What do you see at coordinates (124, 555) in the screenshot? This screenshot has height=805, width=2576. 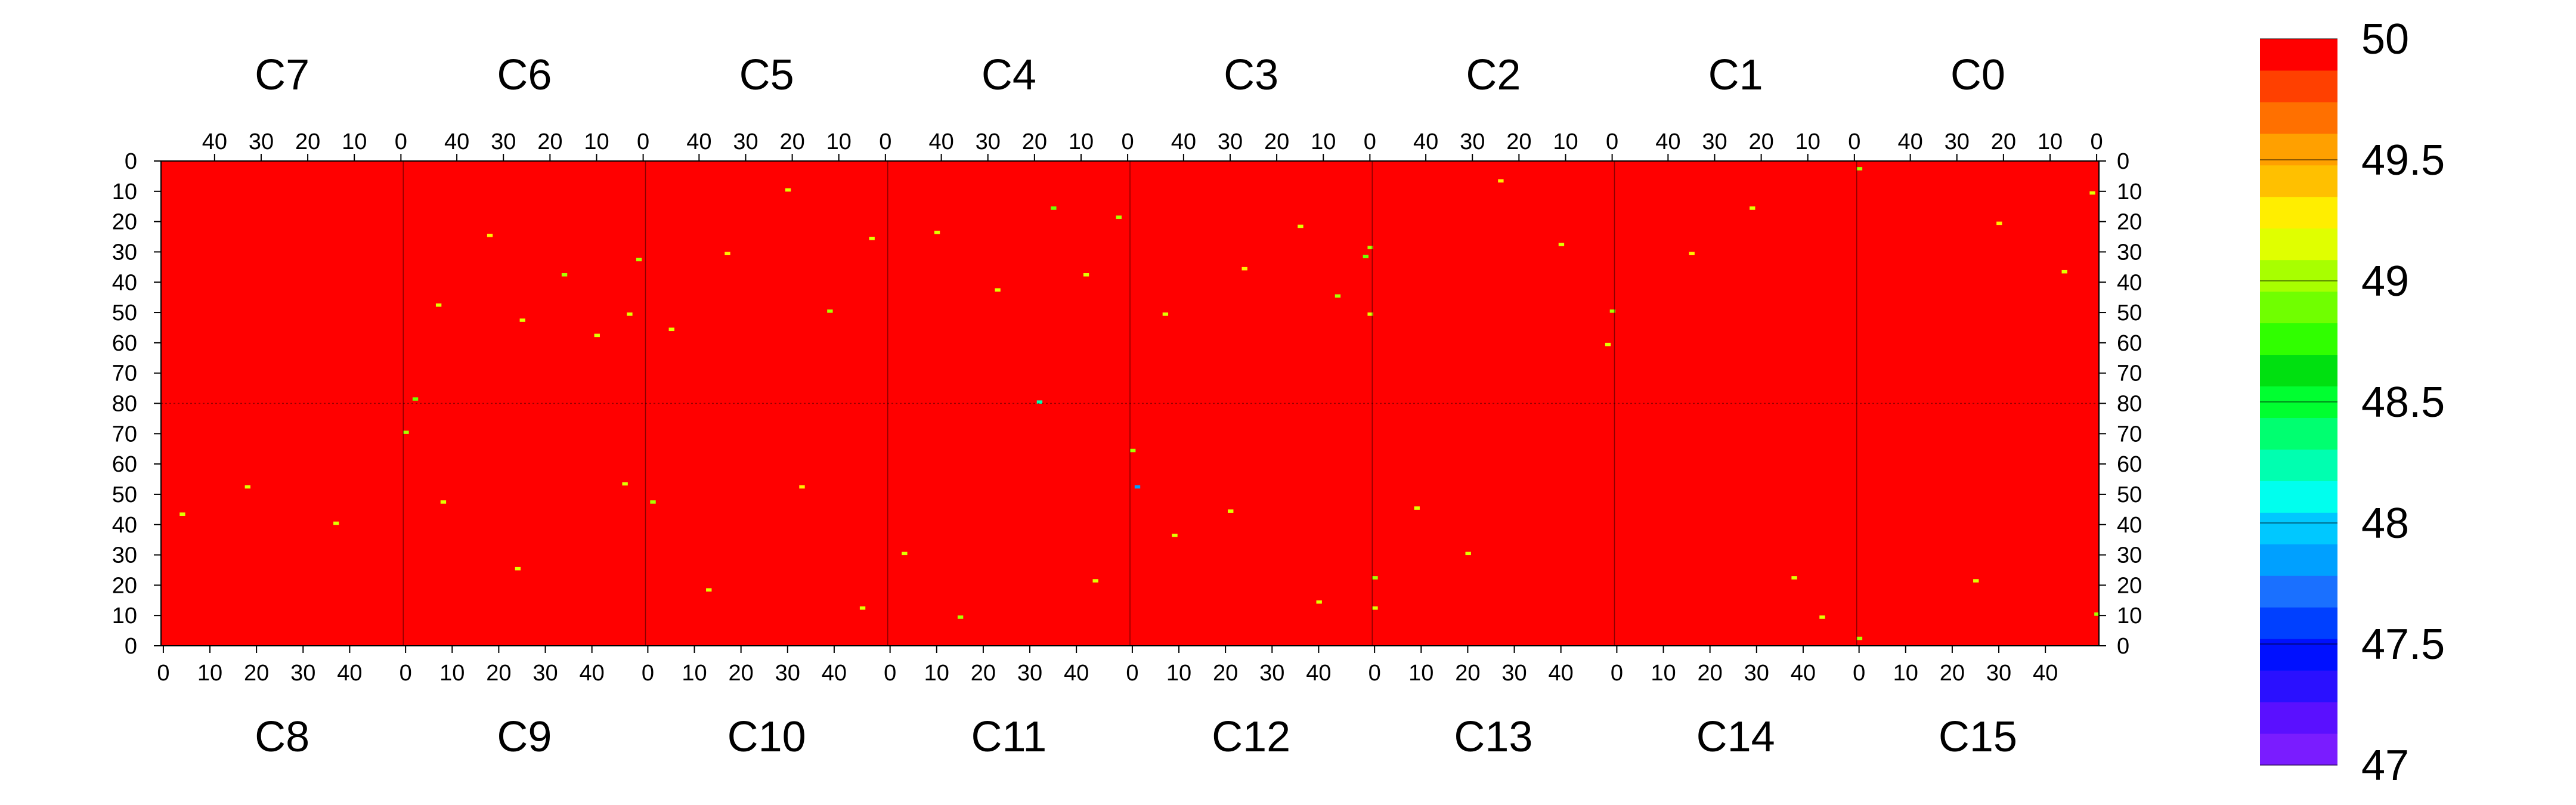 I see `left-y-tick-label: 30` at bounding box center [124, 555].